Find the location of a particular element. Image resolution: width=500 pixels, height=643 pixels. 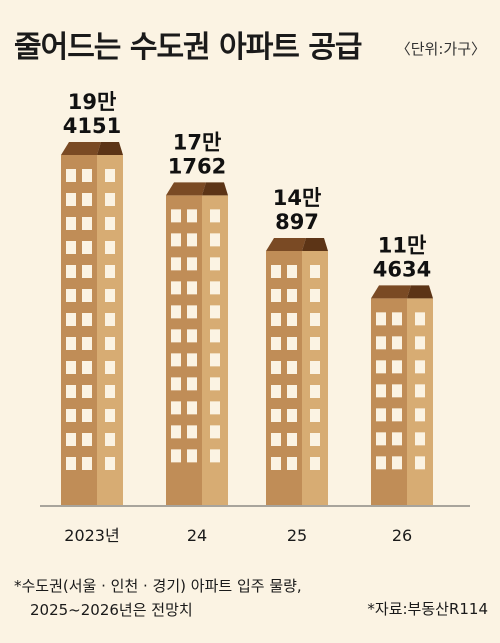

data-label-man: 19만 is located at coordinates (92, 102).